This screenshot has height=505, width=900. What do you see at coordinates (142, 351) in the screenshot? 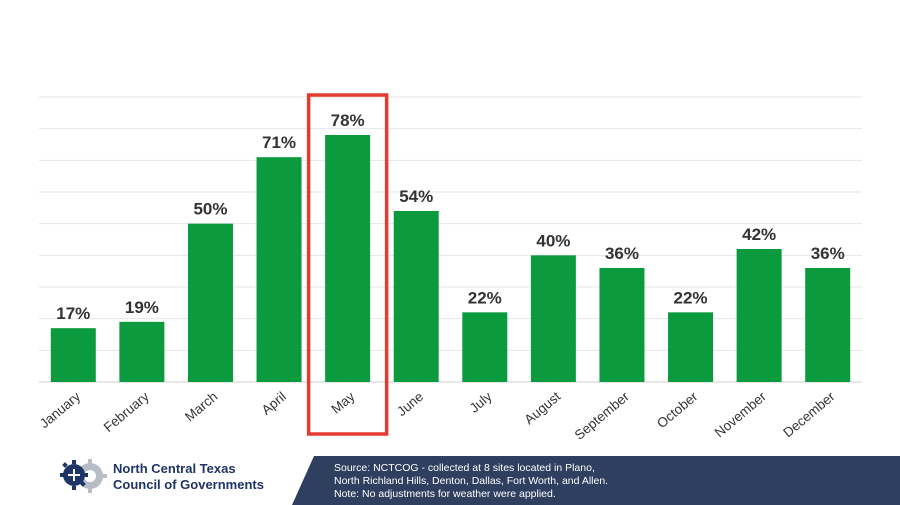
I see `bar-february` at bounding box center [142, 351].